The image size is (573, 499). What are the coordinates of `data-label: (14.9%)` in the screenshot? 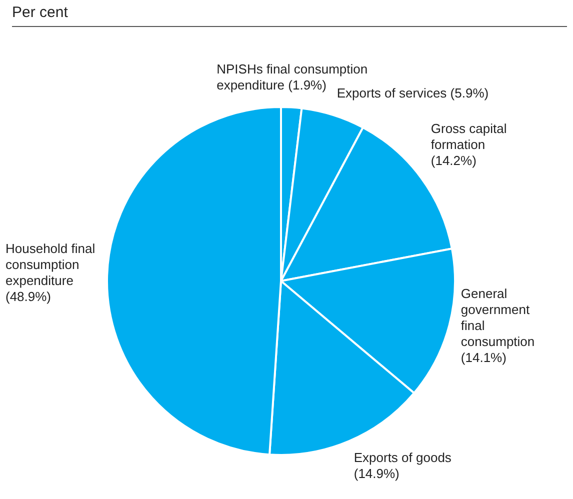 It's located at (377, 474).